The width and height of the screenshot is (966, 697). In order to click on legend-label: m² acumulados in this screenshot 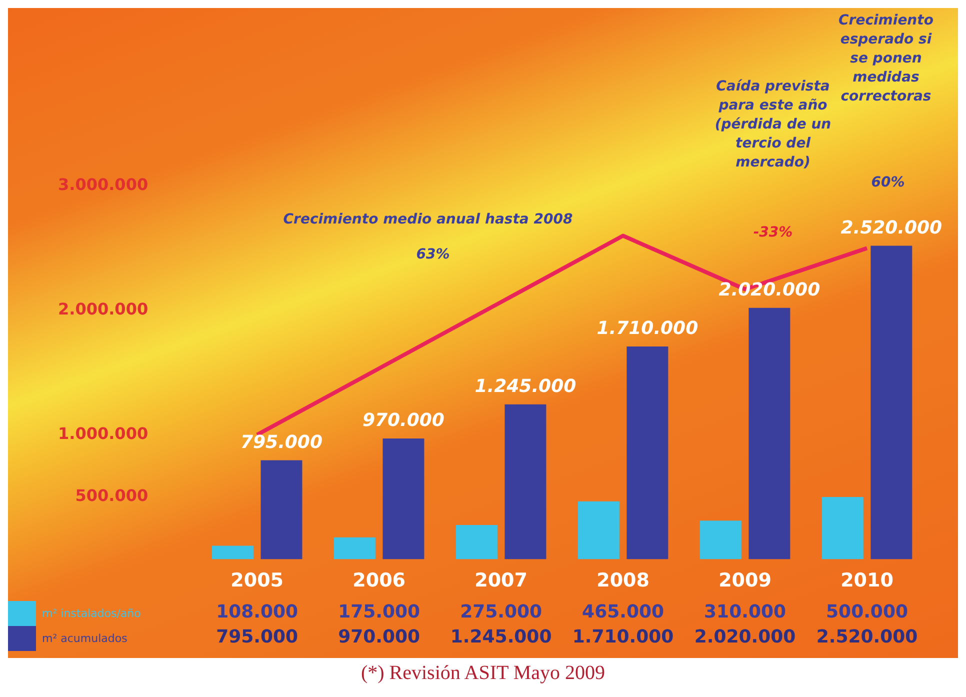, I will do `click(85, 638)`.